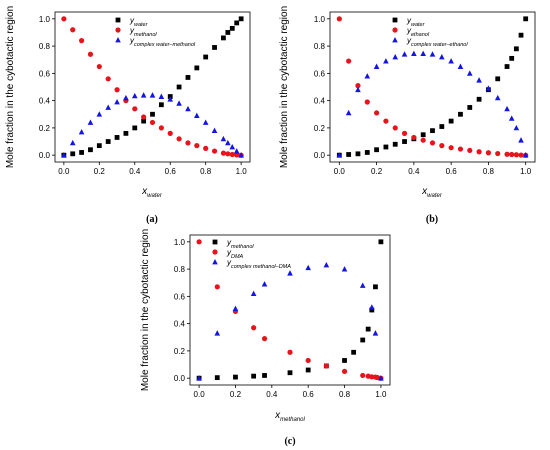 The height and width of the screenshot is (450, 550). What do you see at coordinates (165, 45) in the screenshot?
I see `legend-entry-sub: complex water–methanol` at bounding box center [165, 45].